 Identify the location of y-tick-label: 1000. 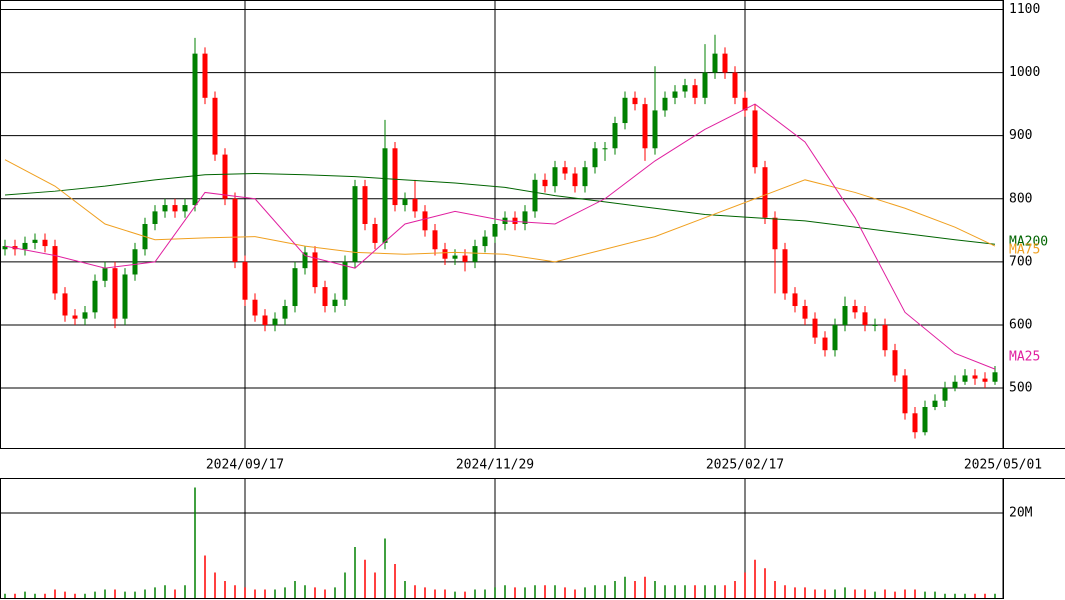
(1024, 72).